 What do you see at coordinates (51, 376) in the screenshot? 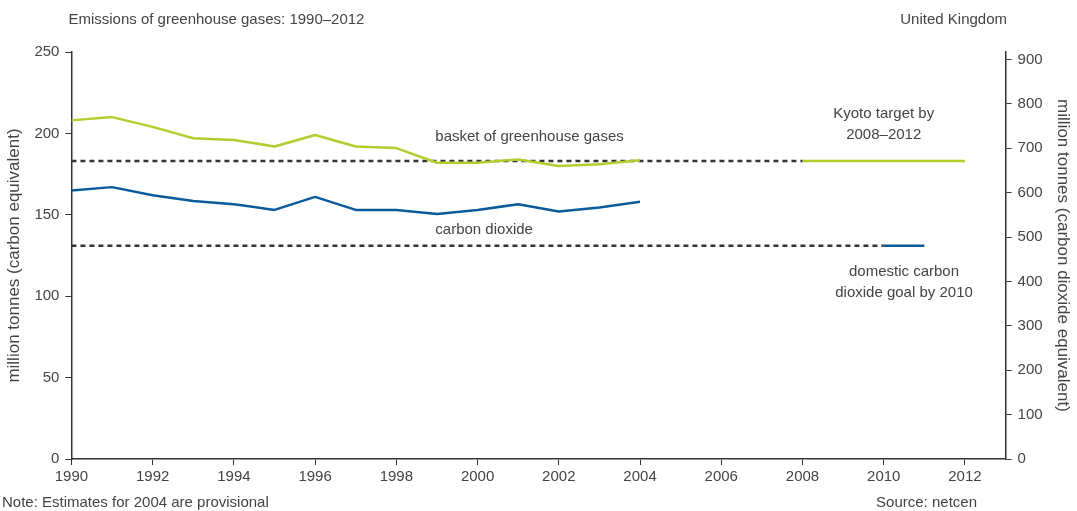
I see `y-tick-label: 50` at bounding box center [51, 376].